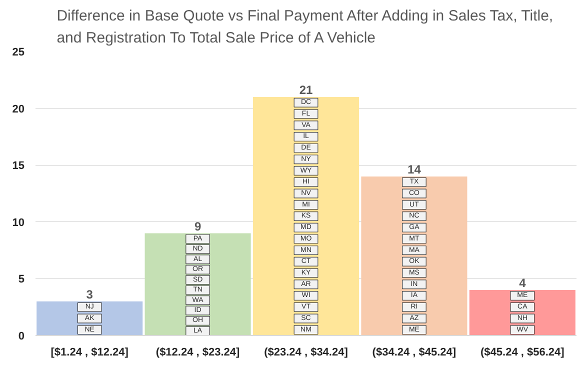  Describe the element at coordinates (306, 89) in the screenshot. I see `data-label: 21` at that location.